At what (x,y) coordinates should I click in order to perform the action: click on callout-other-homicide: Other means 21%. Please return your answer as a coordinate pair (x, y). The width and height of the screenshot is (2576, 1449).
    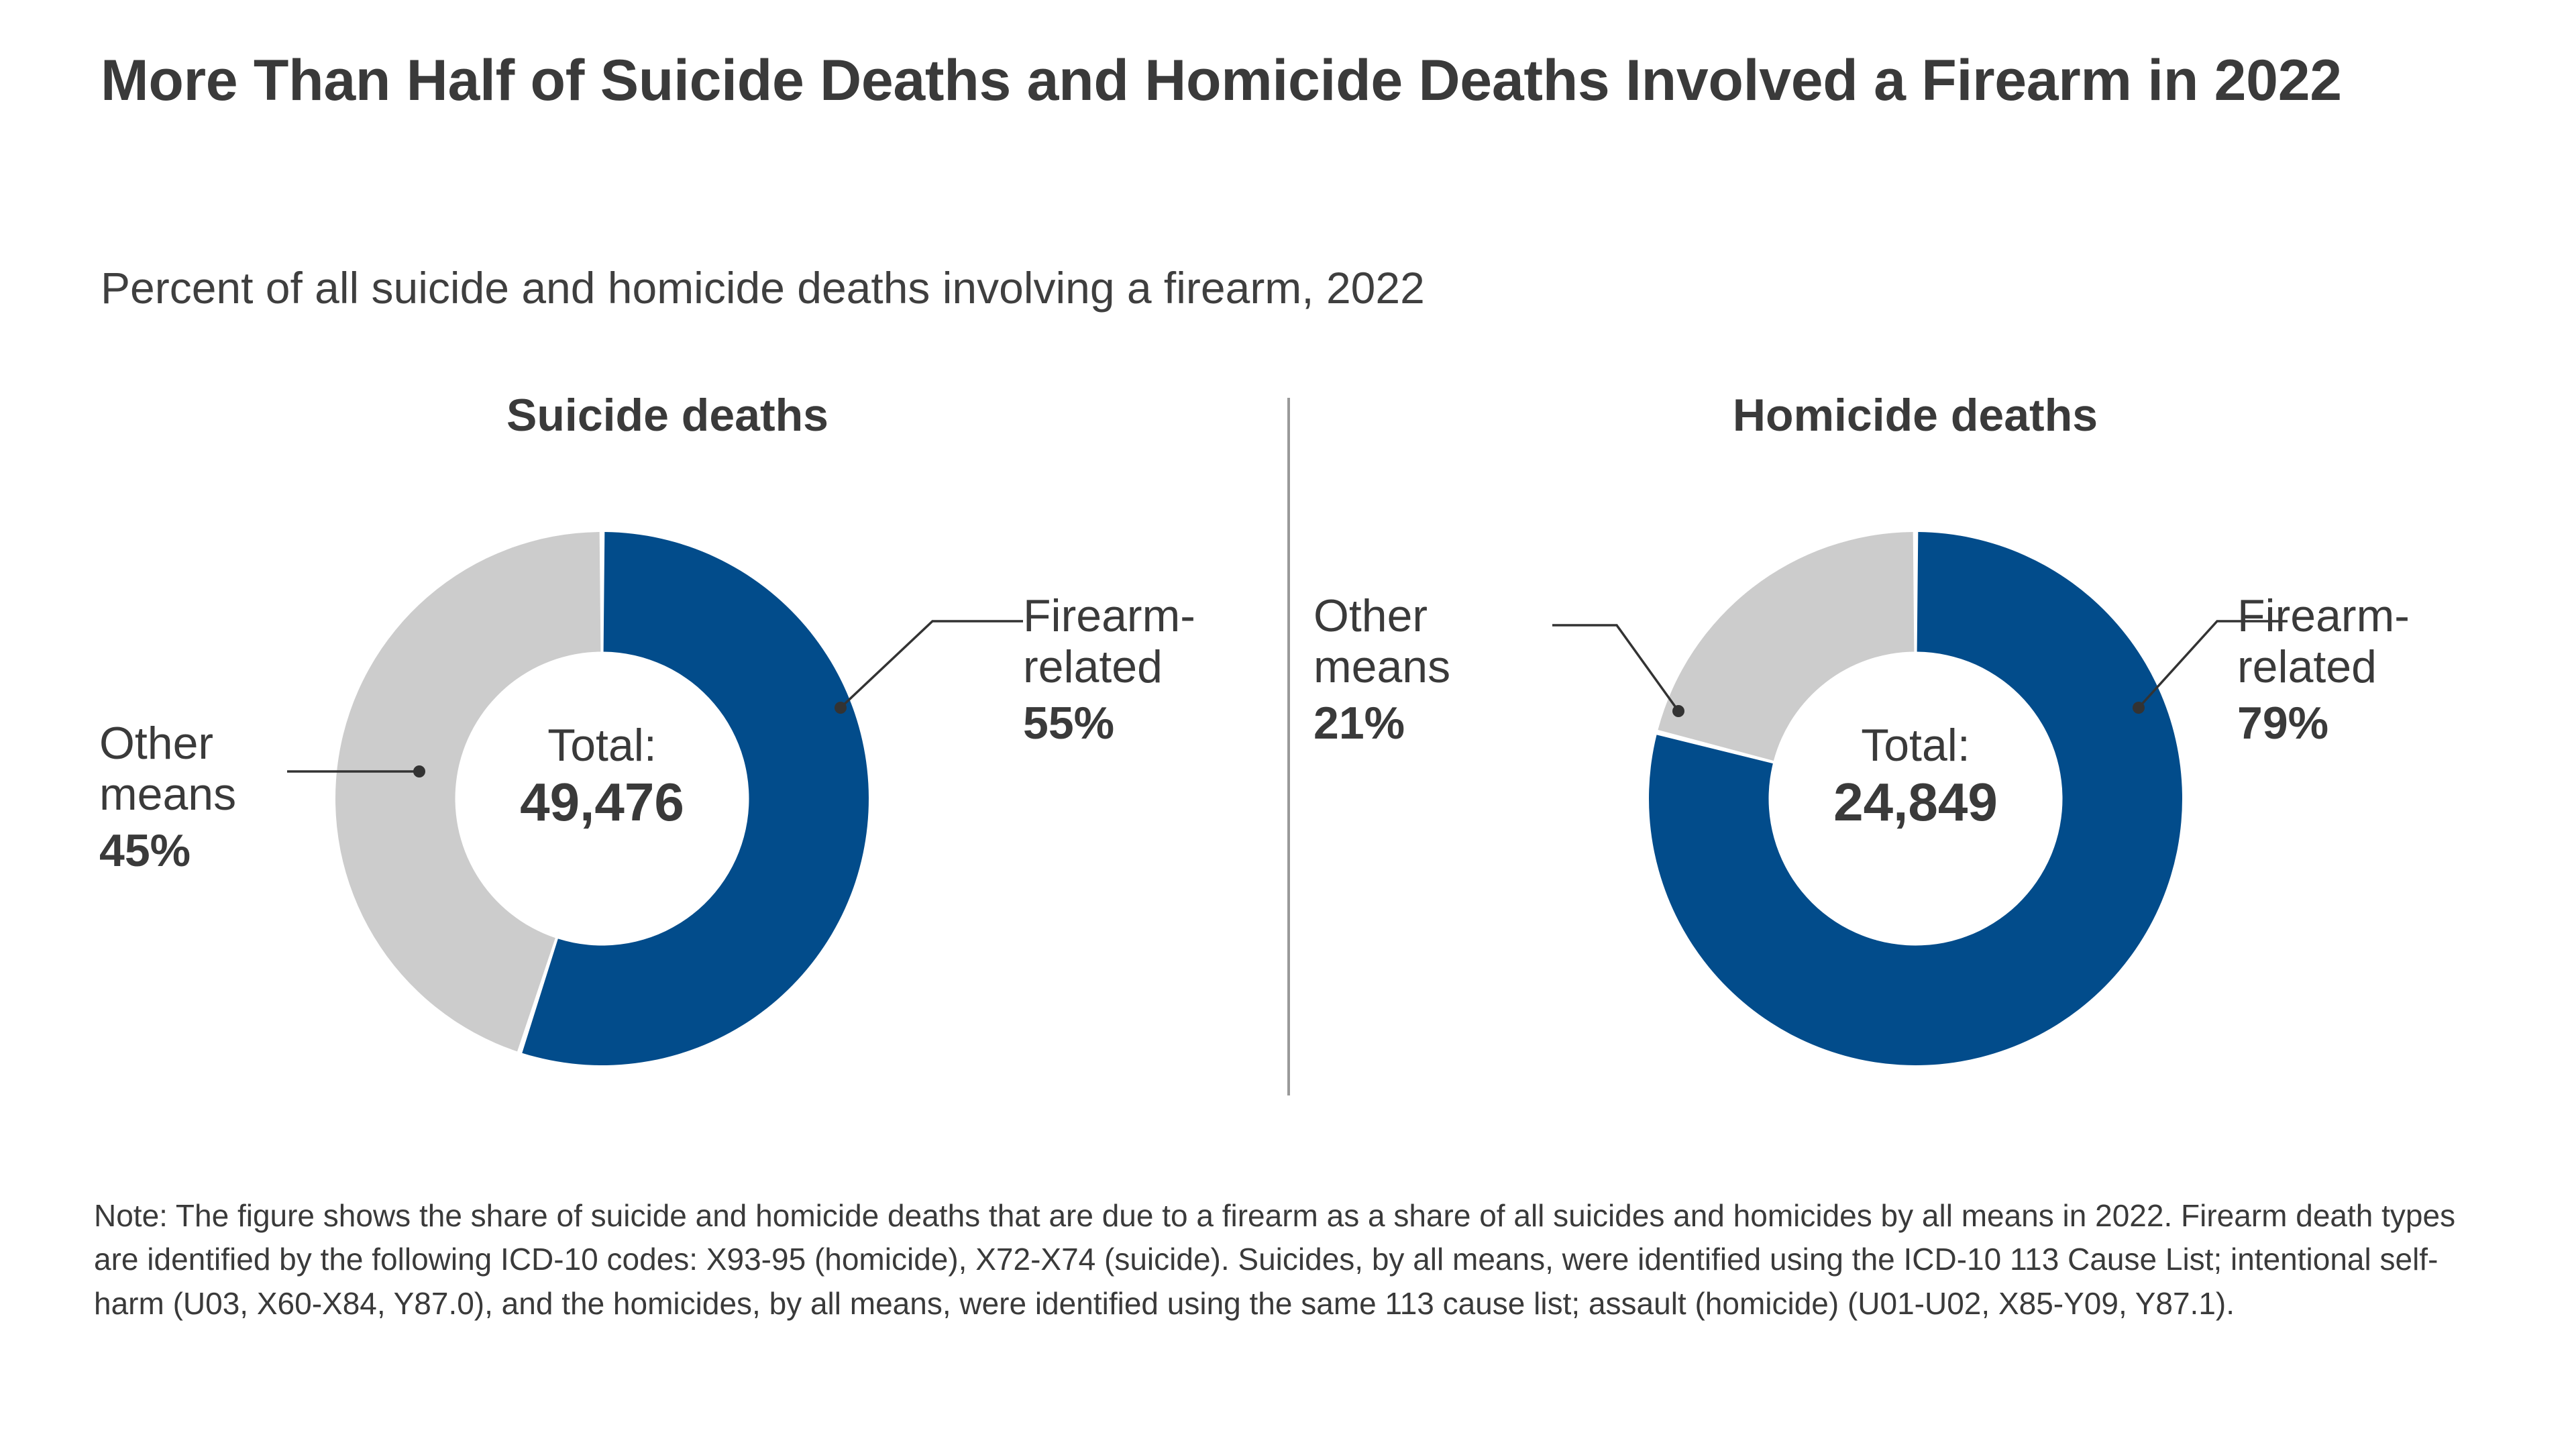
    Looking at the image, I should click on (1434, 669).